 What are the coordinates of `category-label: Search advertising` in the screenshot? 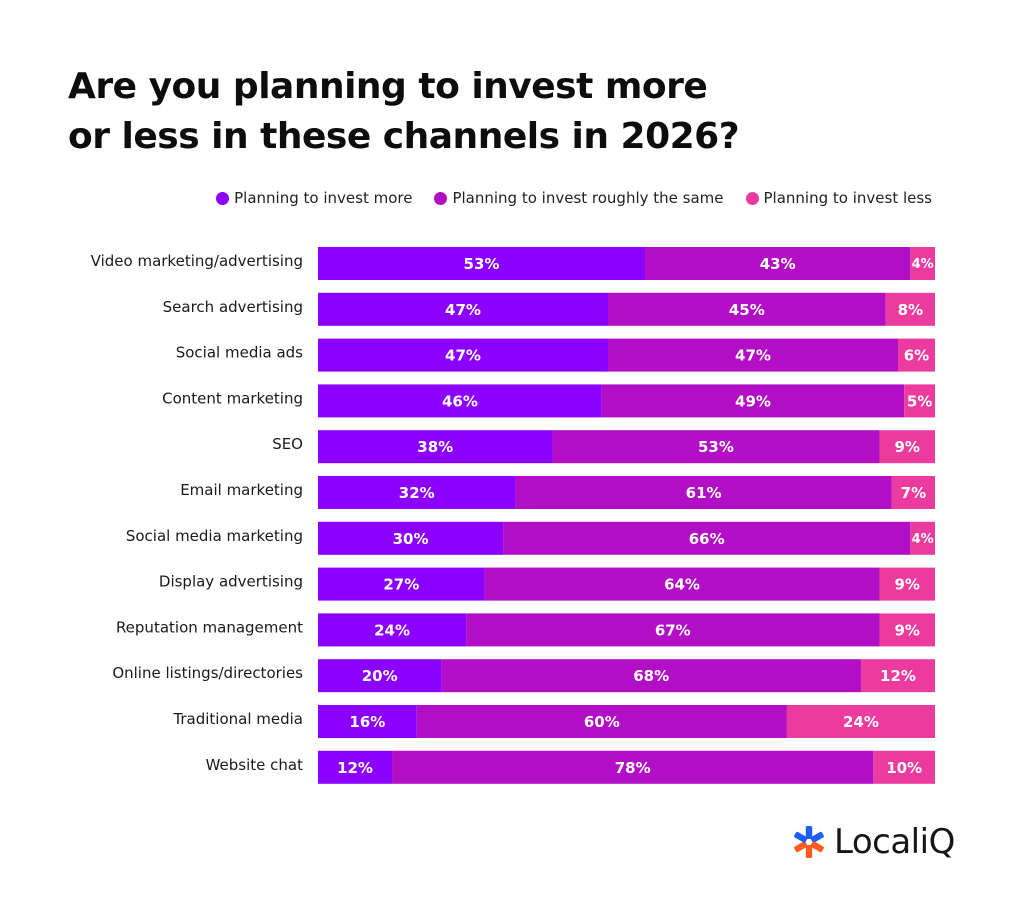 It's located at (233, 307).